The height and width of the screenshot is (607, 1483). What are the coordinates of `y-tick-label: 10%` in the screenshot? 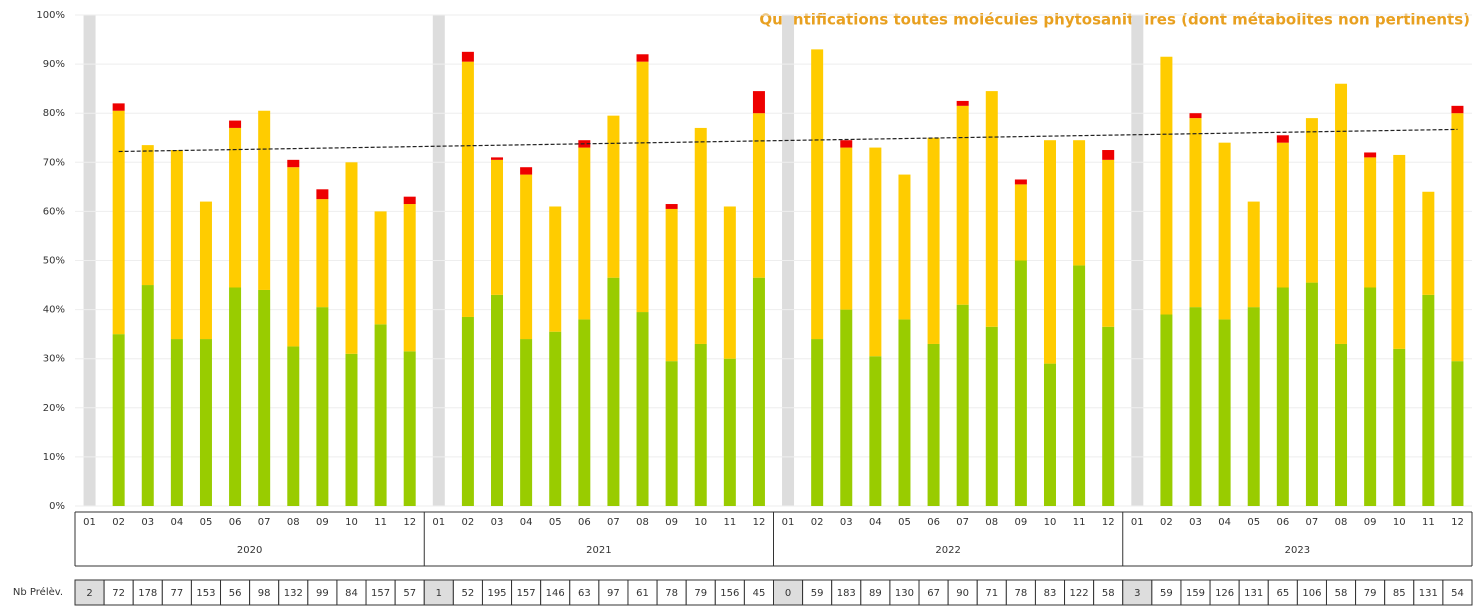 It's located at (54, 457).